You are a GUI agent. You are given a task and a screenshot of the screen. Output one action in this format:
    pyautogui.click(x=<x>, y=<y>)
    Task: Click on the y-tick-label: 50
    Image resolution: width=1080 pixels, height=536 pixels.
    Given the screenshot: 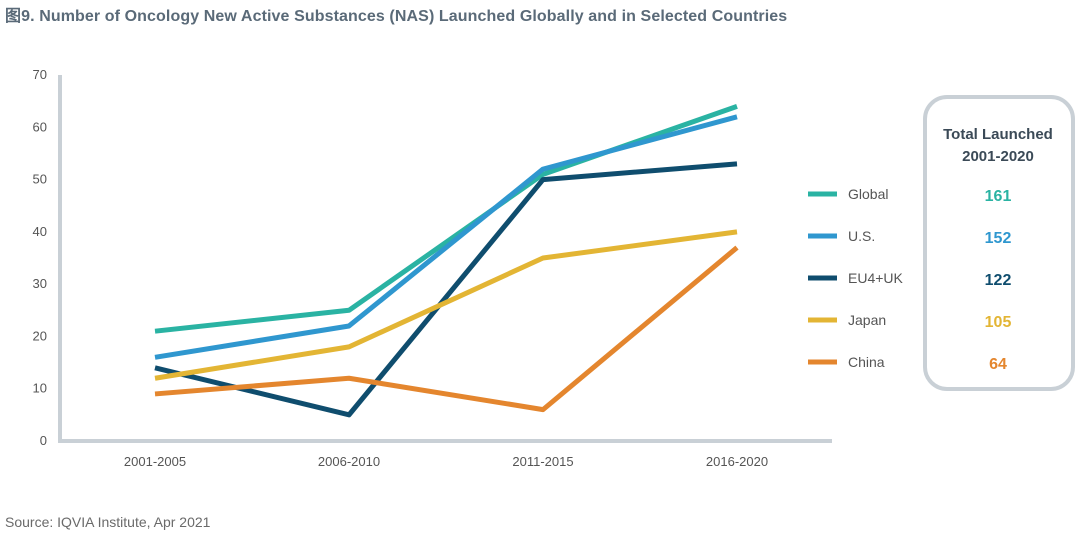 What is the action you would take?
    pyautogui.click(x=40, y=179)
    